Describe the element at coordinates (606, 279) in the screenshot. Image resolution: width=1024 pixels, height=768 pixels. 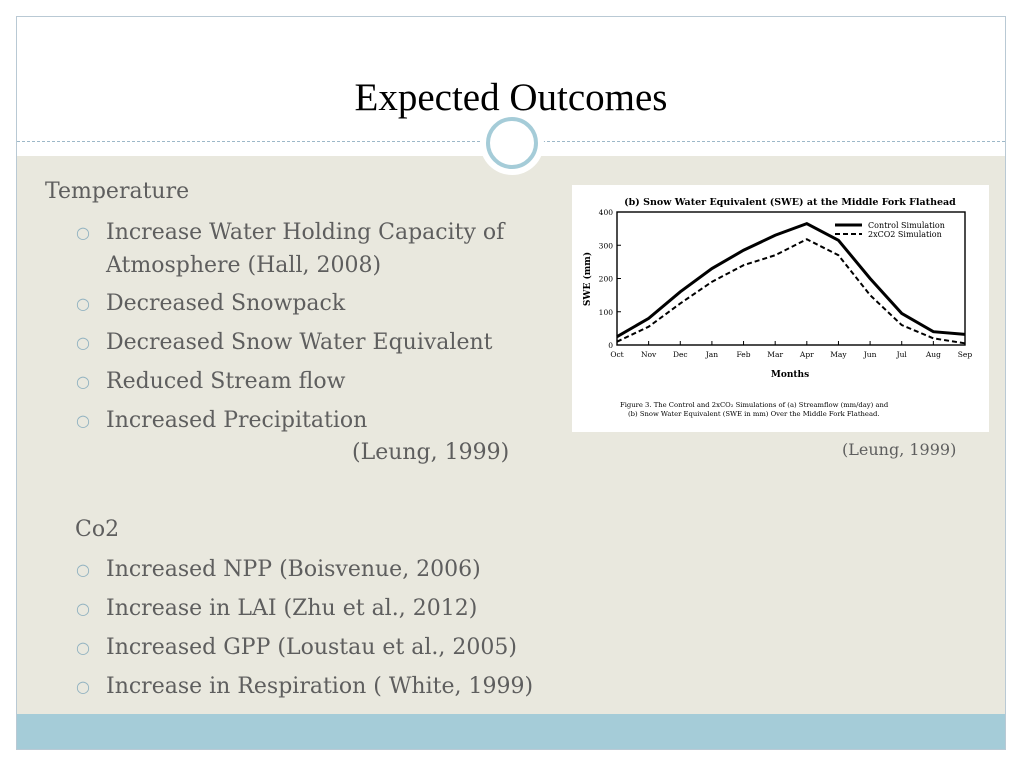
I see `y-tick-label: 200` at that location.